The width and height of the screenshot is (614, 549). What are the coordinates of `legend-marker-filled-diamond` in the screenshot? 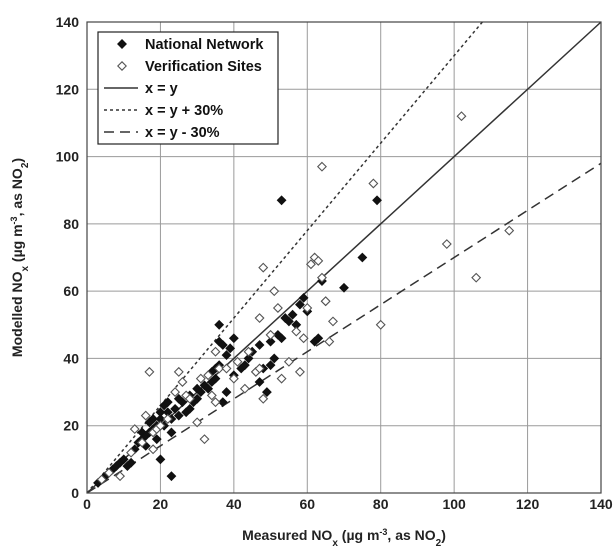 It's located at (122, 44).